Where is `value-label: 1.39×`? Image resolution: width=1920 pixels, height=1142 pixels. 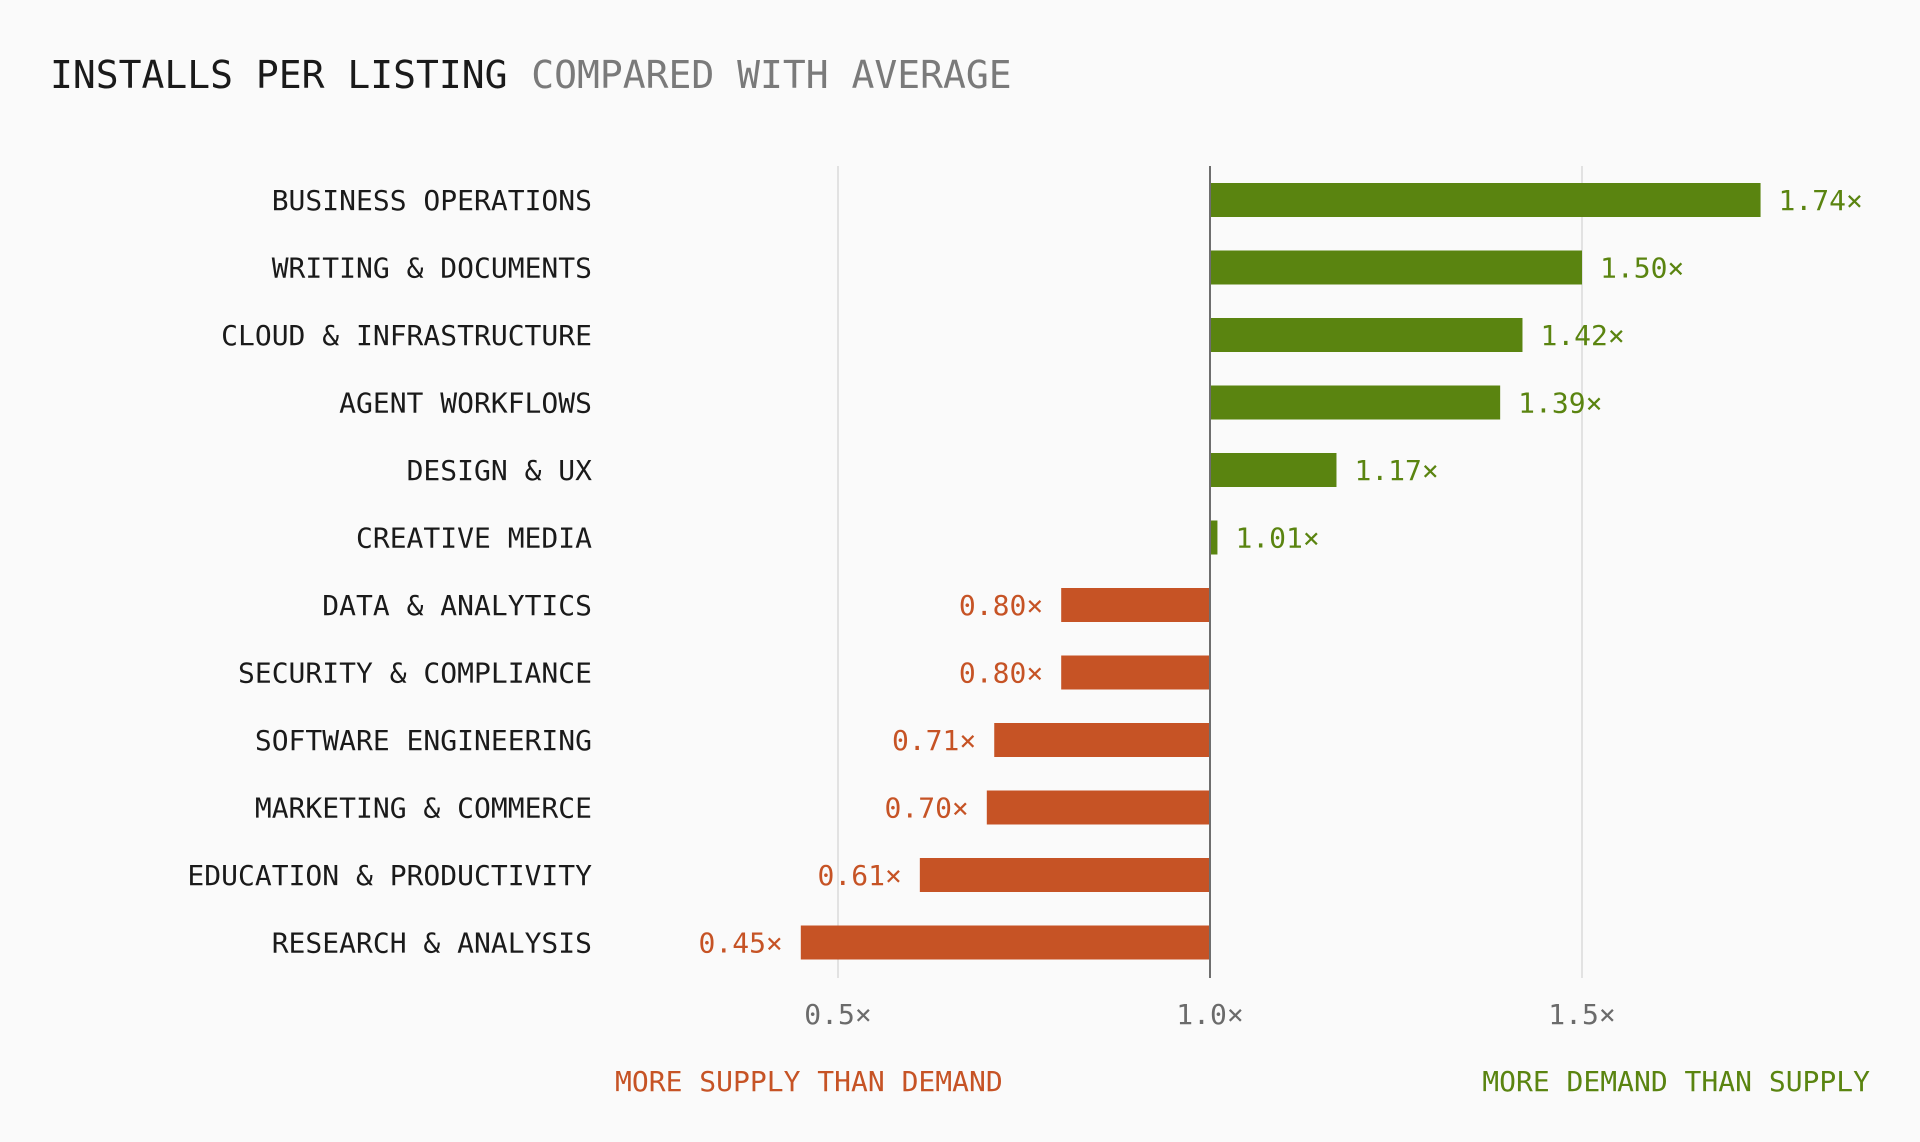 value-label: 1.39× is located at coordinates (1560, 403).